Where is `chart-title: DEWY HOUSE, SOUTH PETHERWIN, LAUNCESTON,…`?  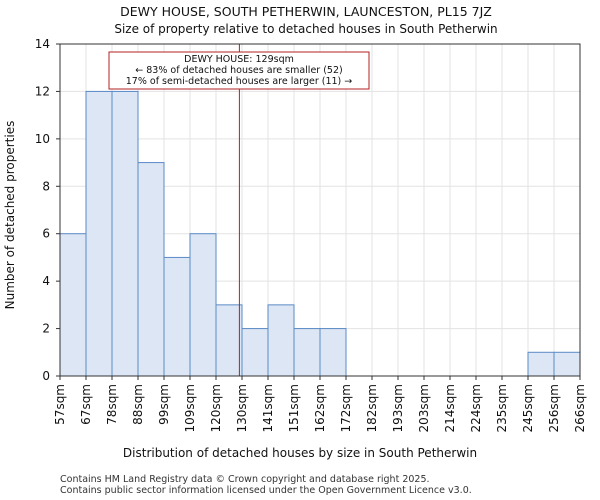 chart-title: DEWY HOUSE, SOUTH PETHERWIN, LAUNCESTON,… is located at coordinates (306, 11).